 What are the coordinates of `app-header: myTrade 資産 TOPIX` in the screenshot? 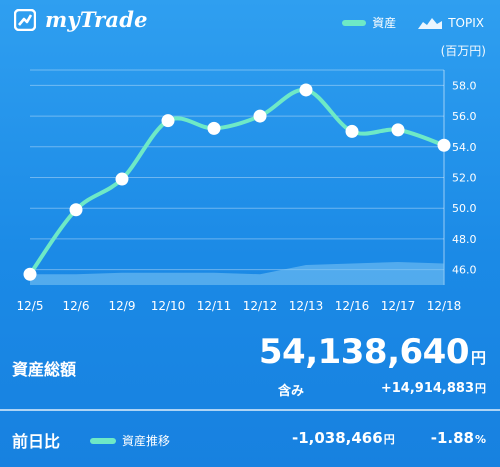 It's located at (250, 21).